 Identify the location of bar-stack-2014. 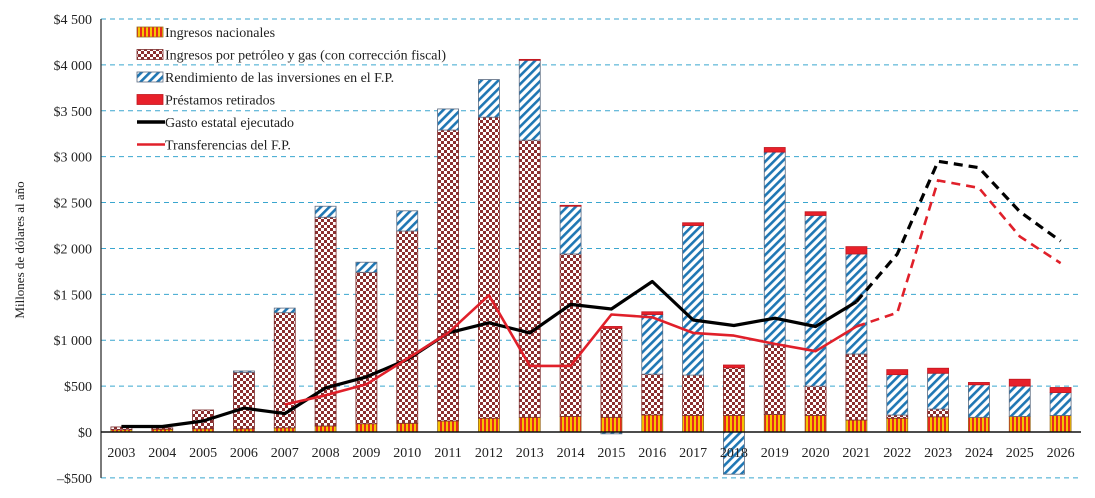
(570, 318).